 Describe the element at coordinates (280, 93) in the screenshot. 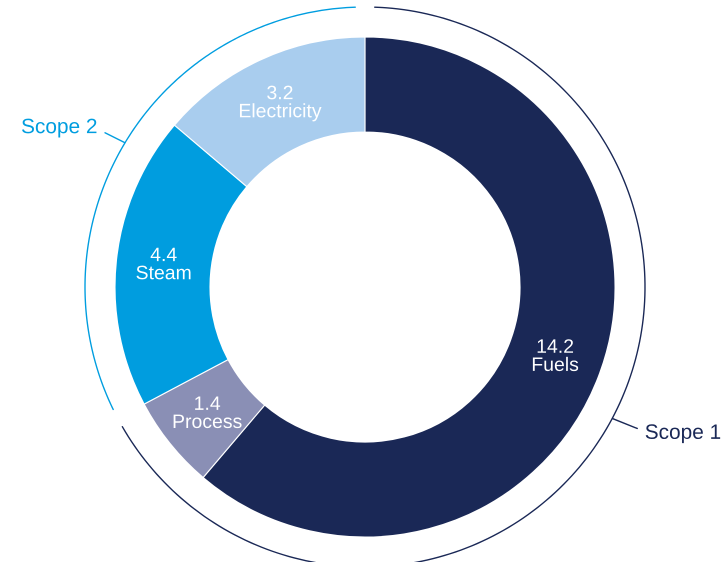

I see `data-label: 3.2` at that location.